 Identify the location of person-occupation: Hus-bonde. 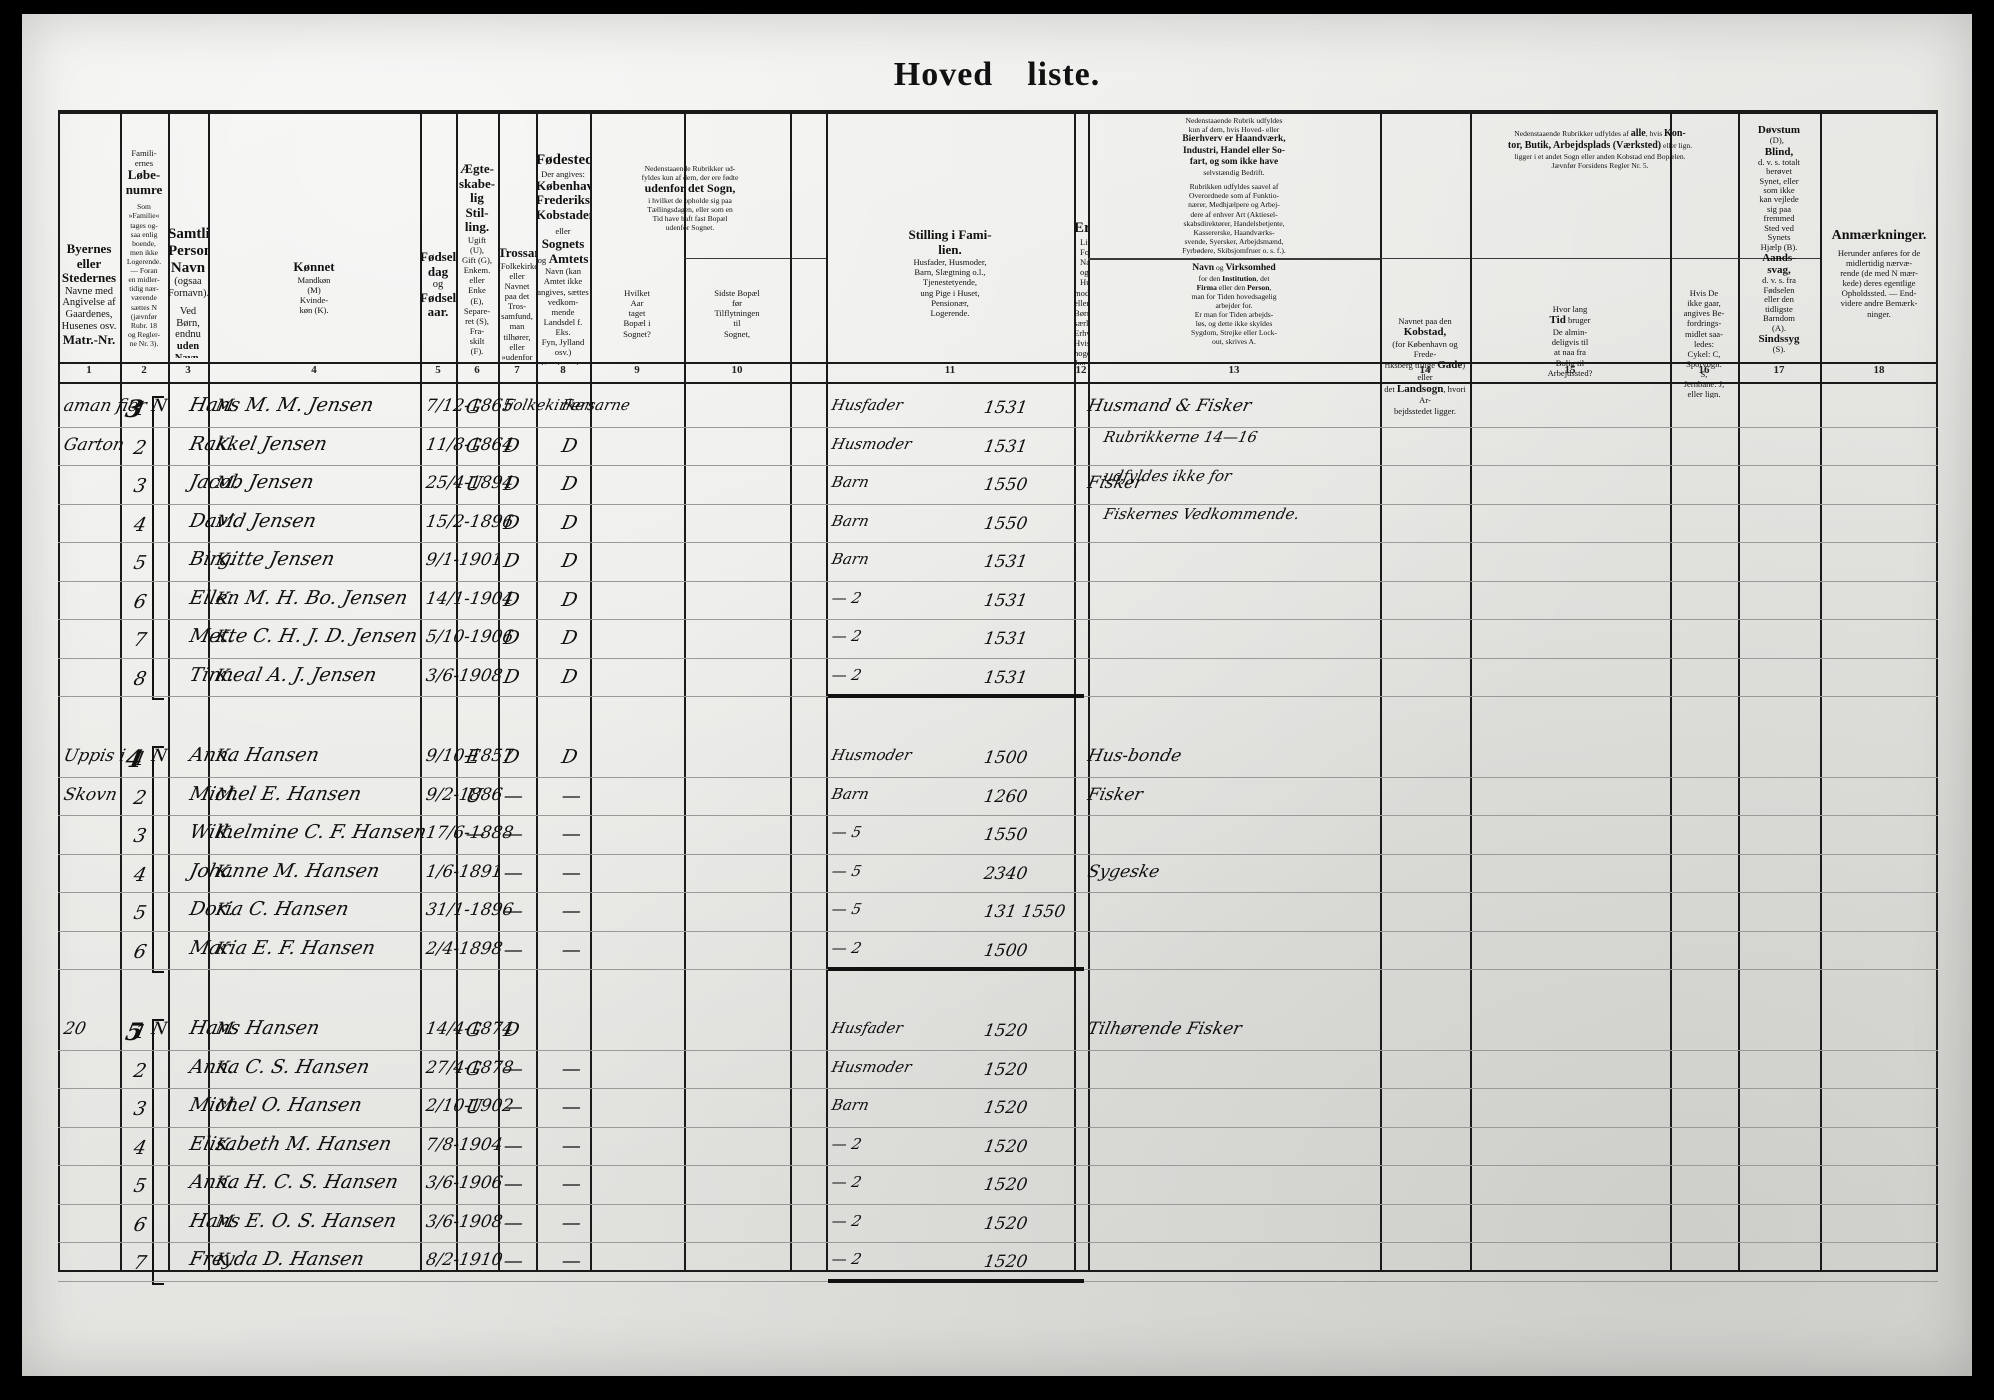
(1134, 756).